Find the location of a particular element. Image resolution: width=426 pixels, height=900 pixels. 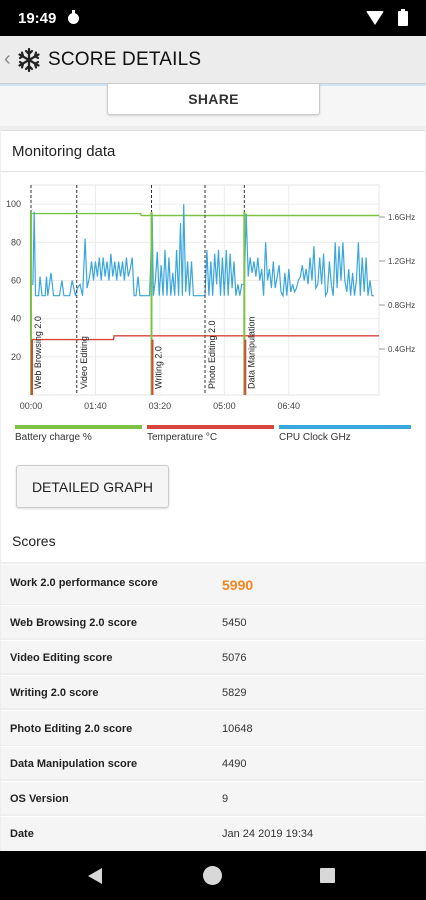

score-value: 9 is located at coordinates (225, 799).